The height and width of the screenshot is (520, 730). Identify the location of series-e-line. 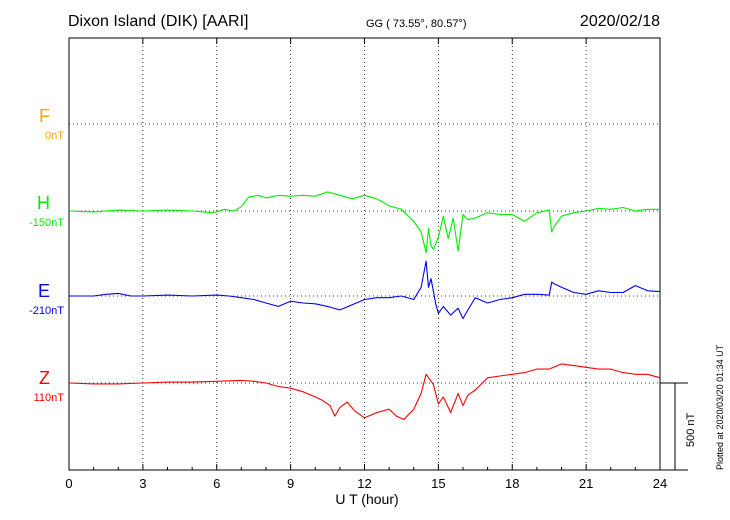
(365, 290).